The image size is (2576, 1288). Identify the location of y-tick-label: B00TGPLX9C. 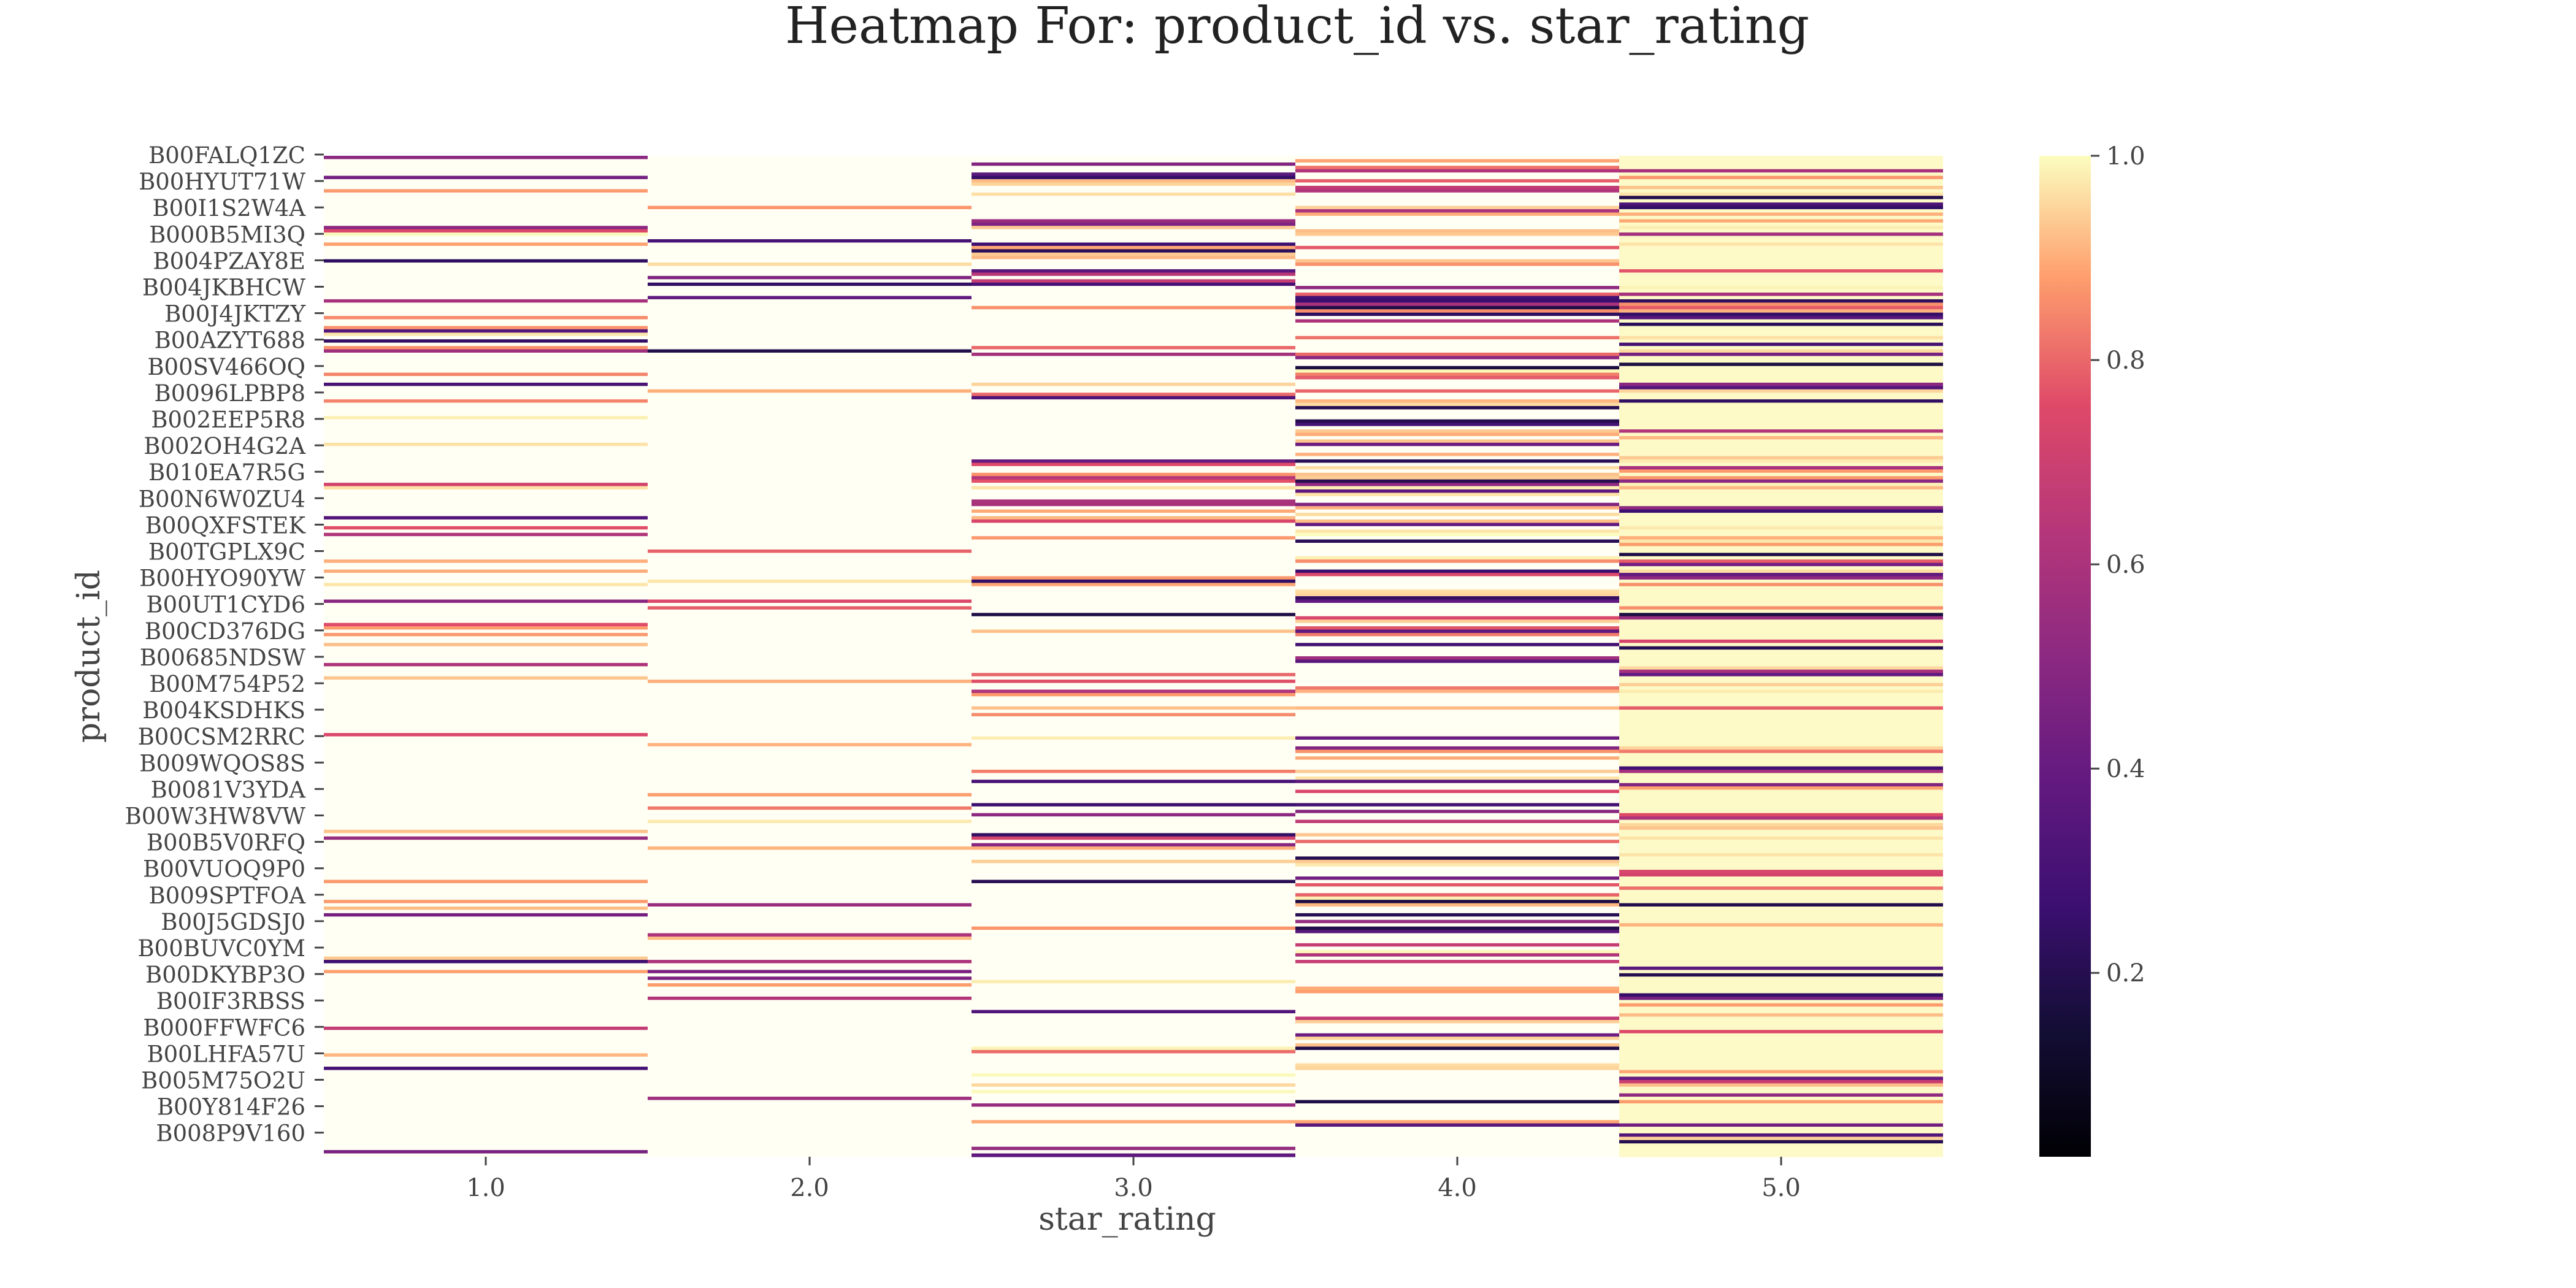
(226, 552).